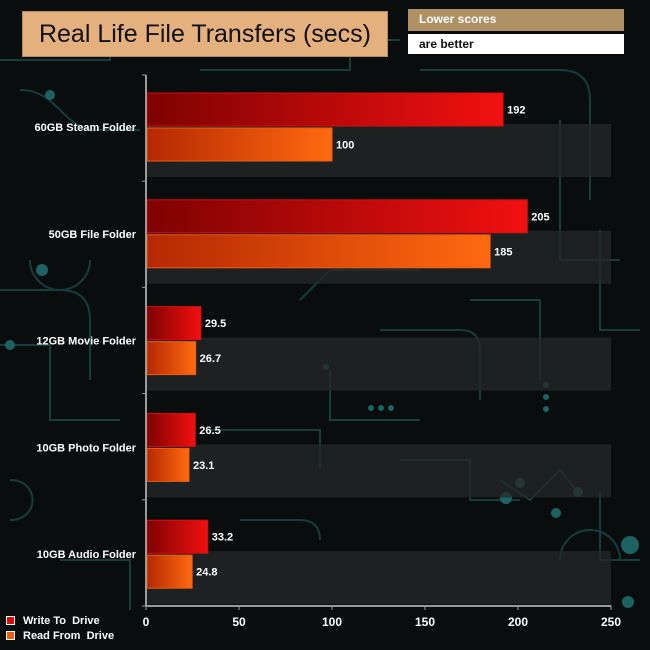 The width and height of the screenshot is (650, 650). What do you see at coordinates (93, 235) in the screenshot?
I see `category-label: 50GB File Folder` at bounding box center [93, 235].